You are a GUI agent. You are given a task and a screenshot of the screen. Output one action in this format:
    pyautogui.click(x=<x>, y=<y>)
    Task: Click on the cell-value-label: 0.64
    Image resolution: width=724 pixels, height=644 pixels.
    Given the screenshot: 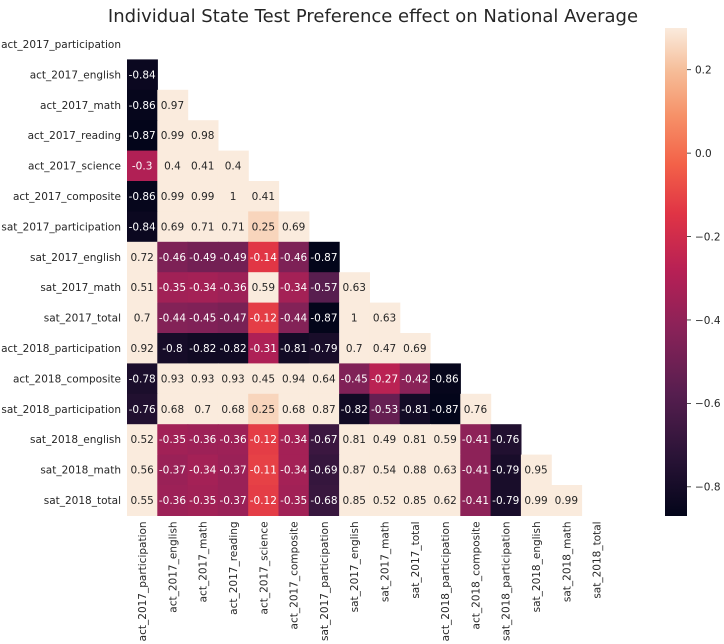 What is the action you would take?
    pyautogui.click(x=324, y=379)
    